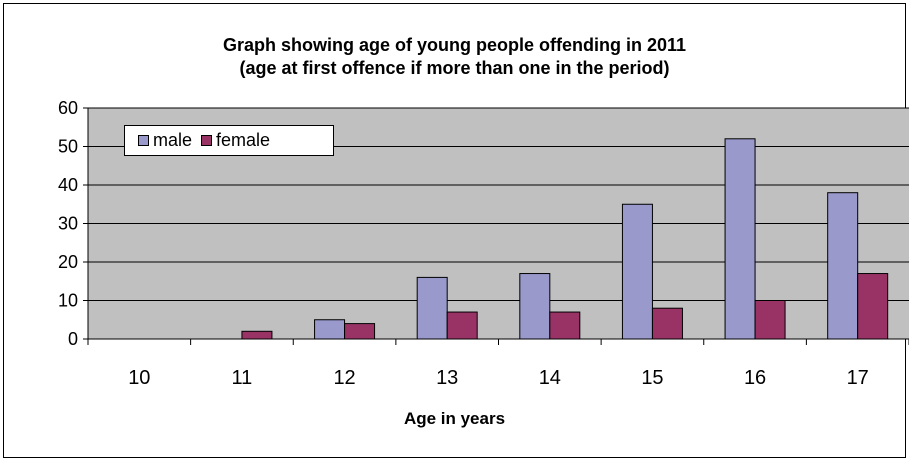 The height and width of the screenshot is (461, 909). What do you see at coordinates (243, 140) in the screenshot?
I see `legend-label-female: female` at bounding box center [243, 140].